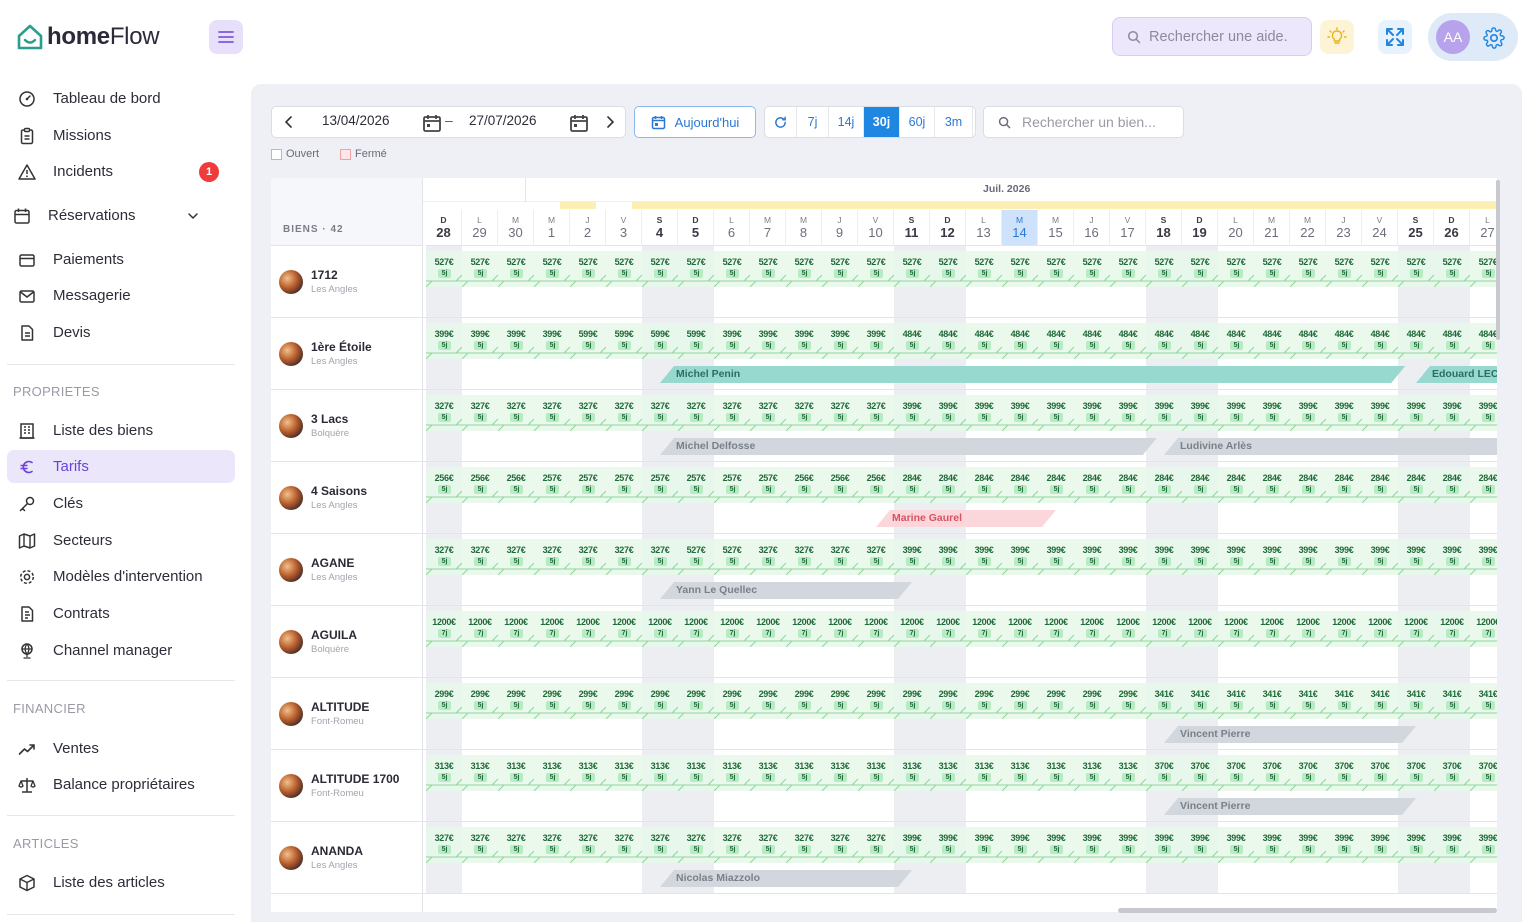 Image resolution: width=1536 pixels, height=922 pixels. I want to click on range-button-60j: 60j, so click(917, 122).